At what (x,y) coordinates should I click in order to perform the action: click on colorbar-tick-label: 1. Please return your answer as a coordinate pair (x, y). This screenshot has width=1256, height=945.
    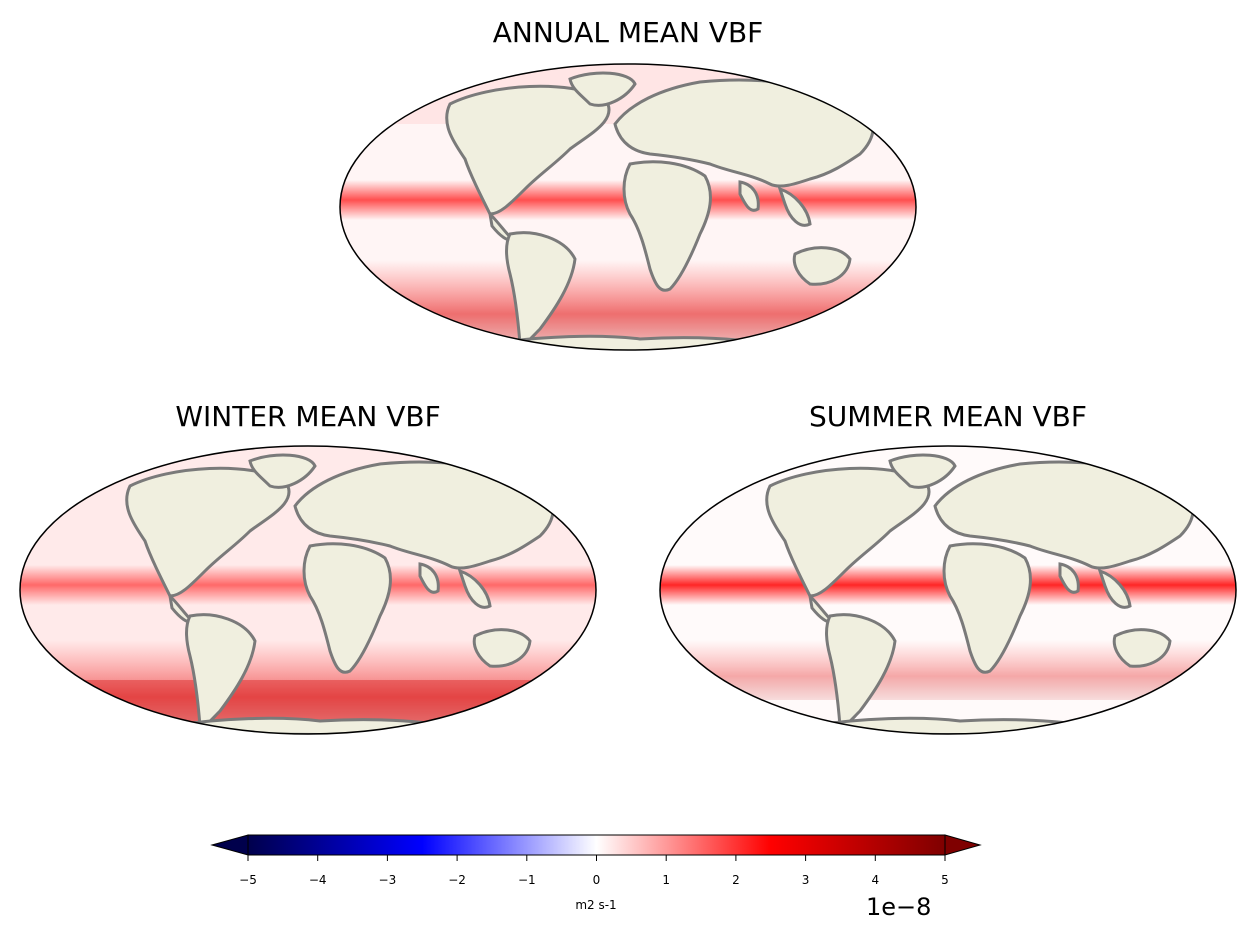
    Looking at the image, I should click on (666, 880).